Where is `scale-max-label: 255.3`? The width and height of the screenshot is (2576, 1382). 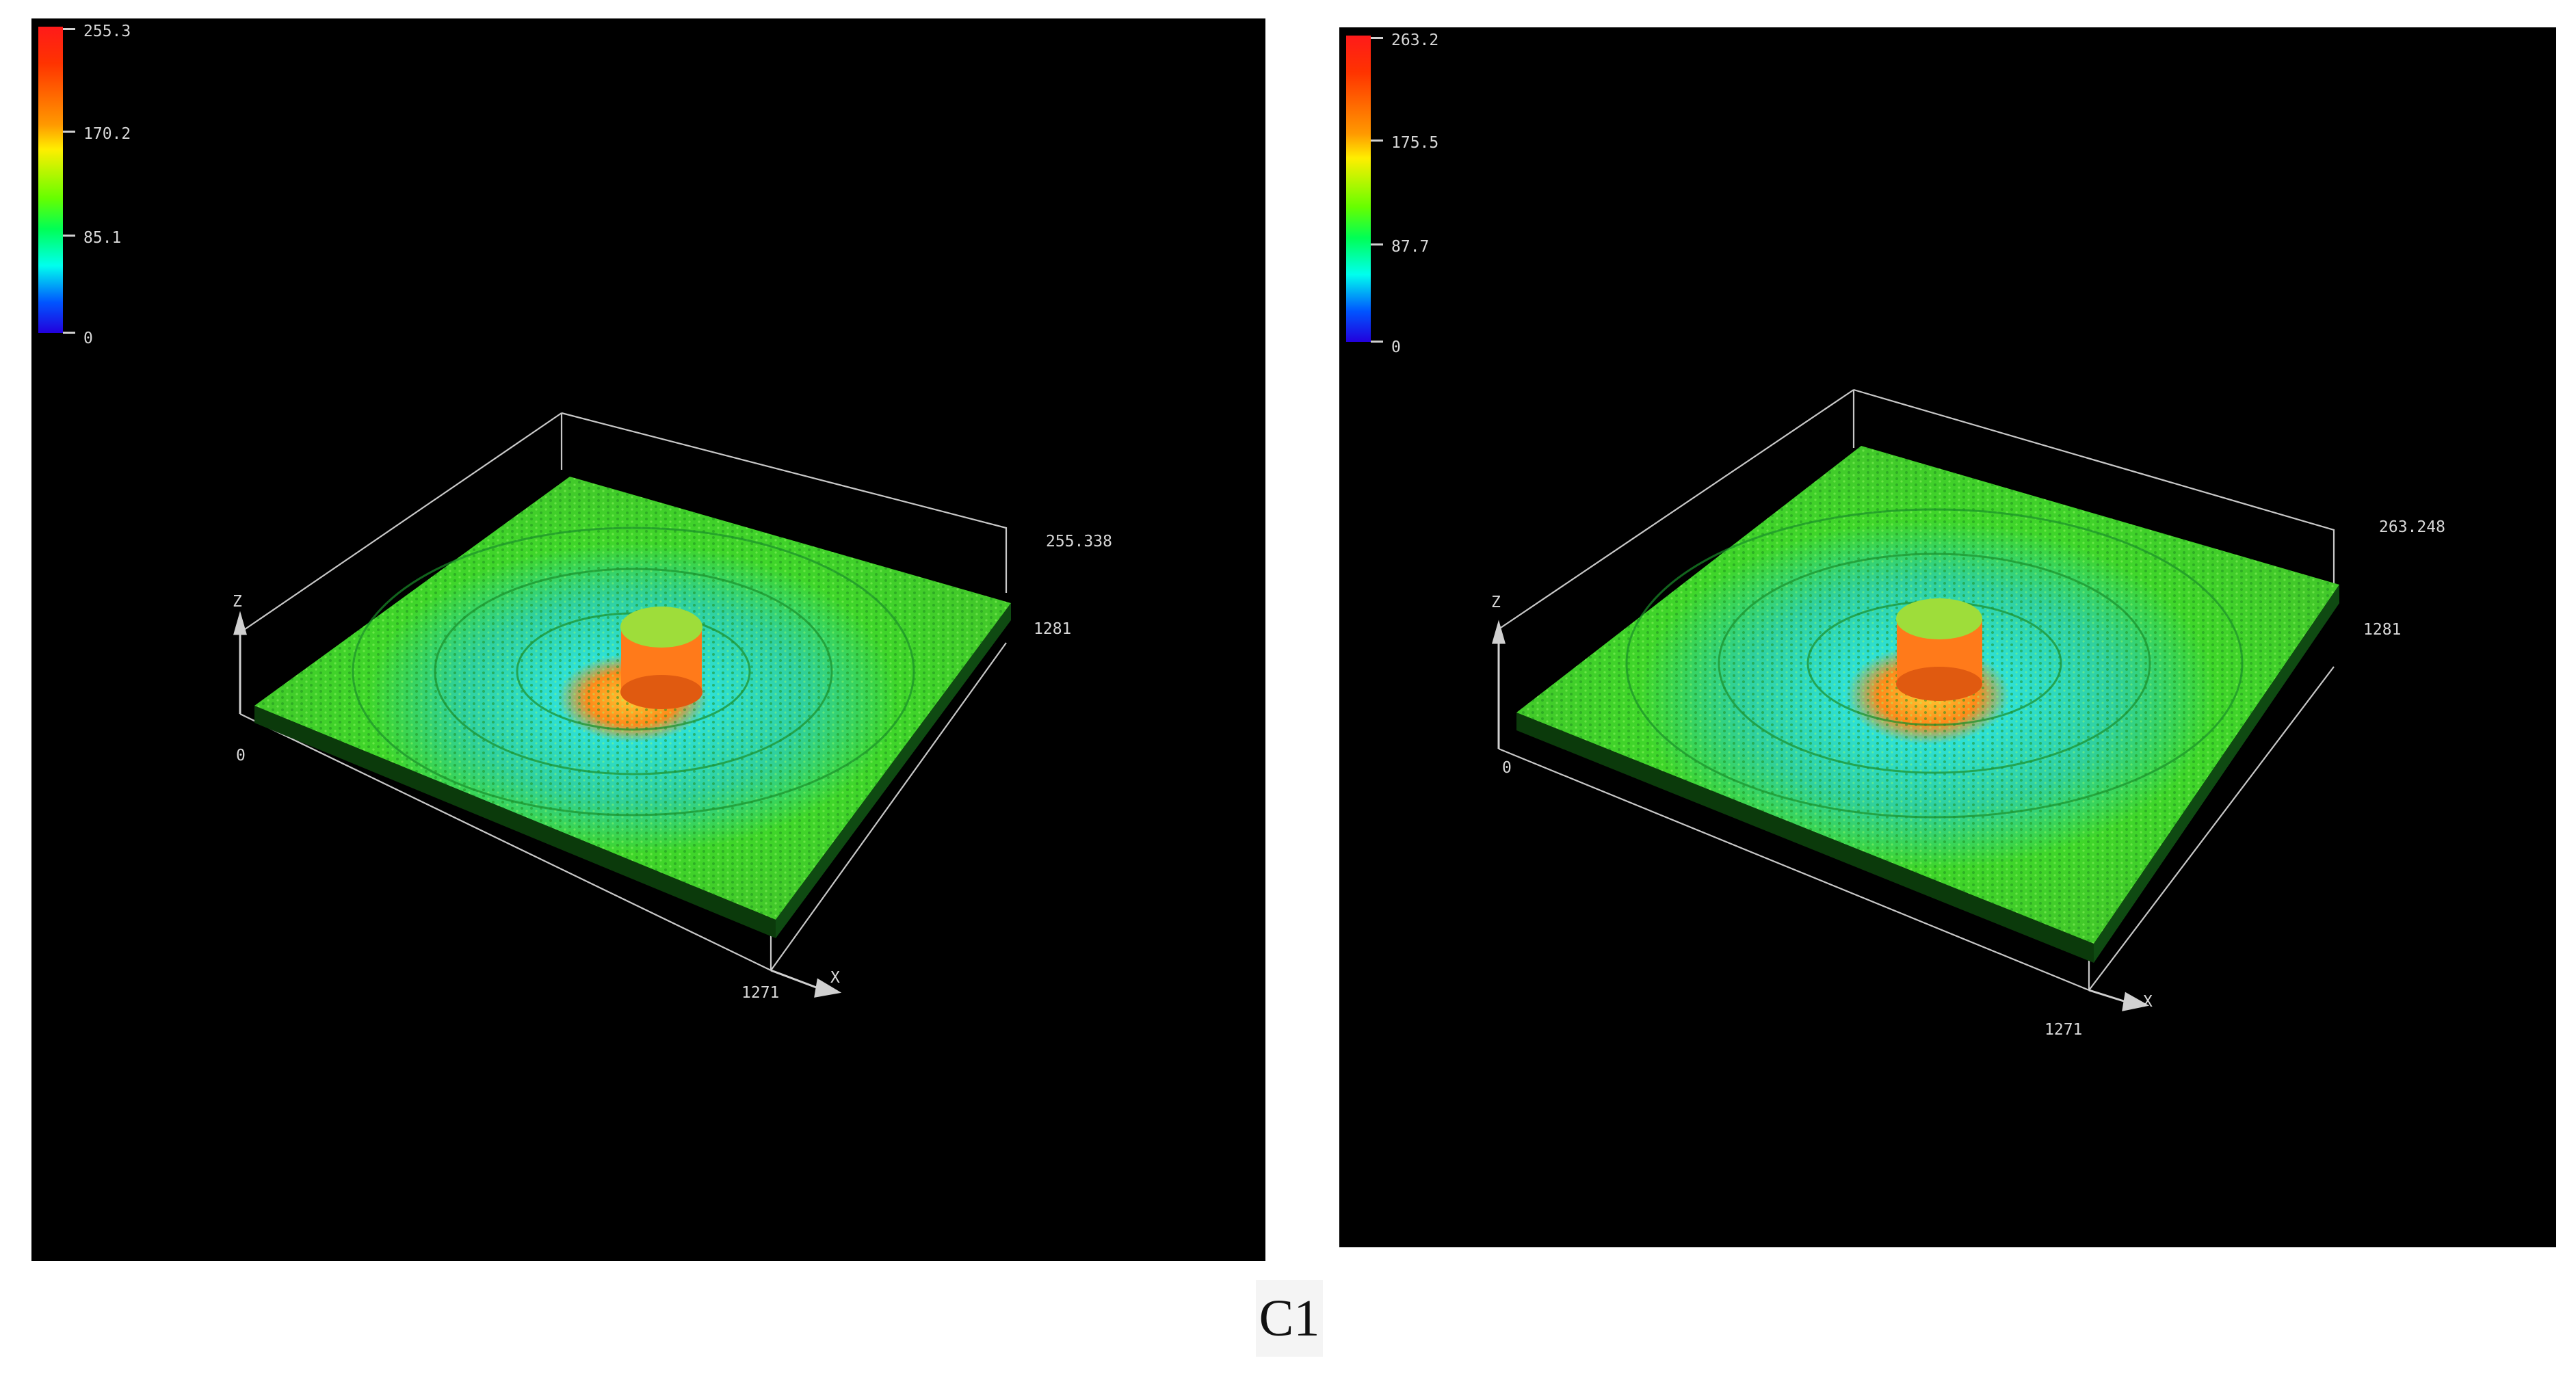
scale-max-label: 255.3 is located at coordinates (107, 32).